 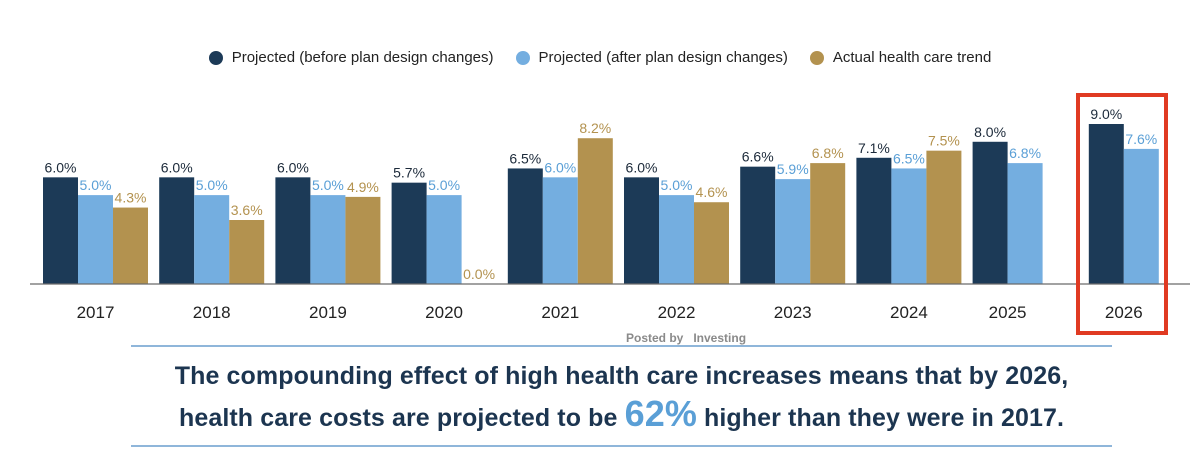 I want to click on data-label-2018-s1: 6.0%, so click(x=177, y=167).